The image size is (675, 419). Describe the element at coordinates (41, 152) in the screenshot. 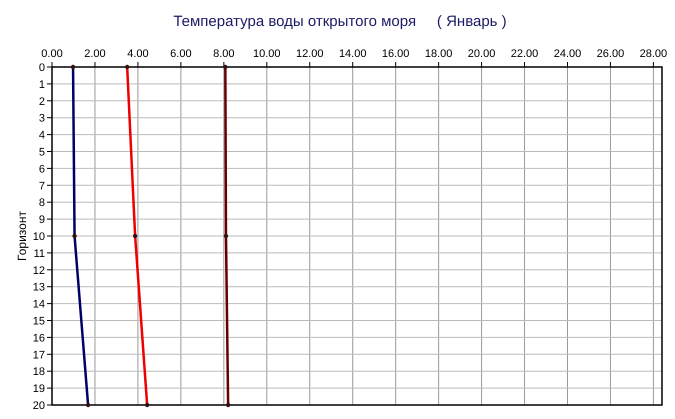

I see `y-tick-label: 5` at that location.